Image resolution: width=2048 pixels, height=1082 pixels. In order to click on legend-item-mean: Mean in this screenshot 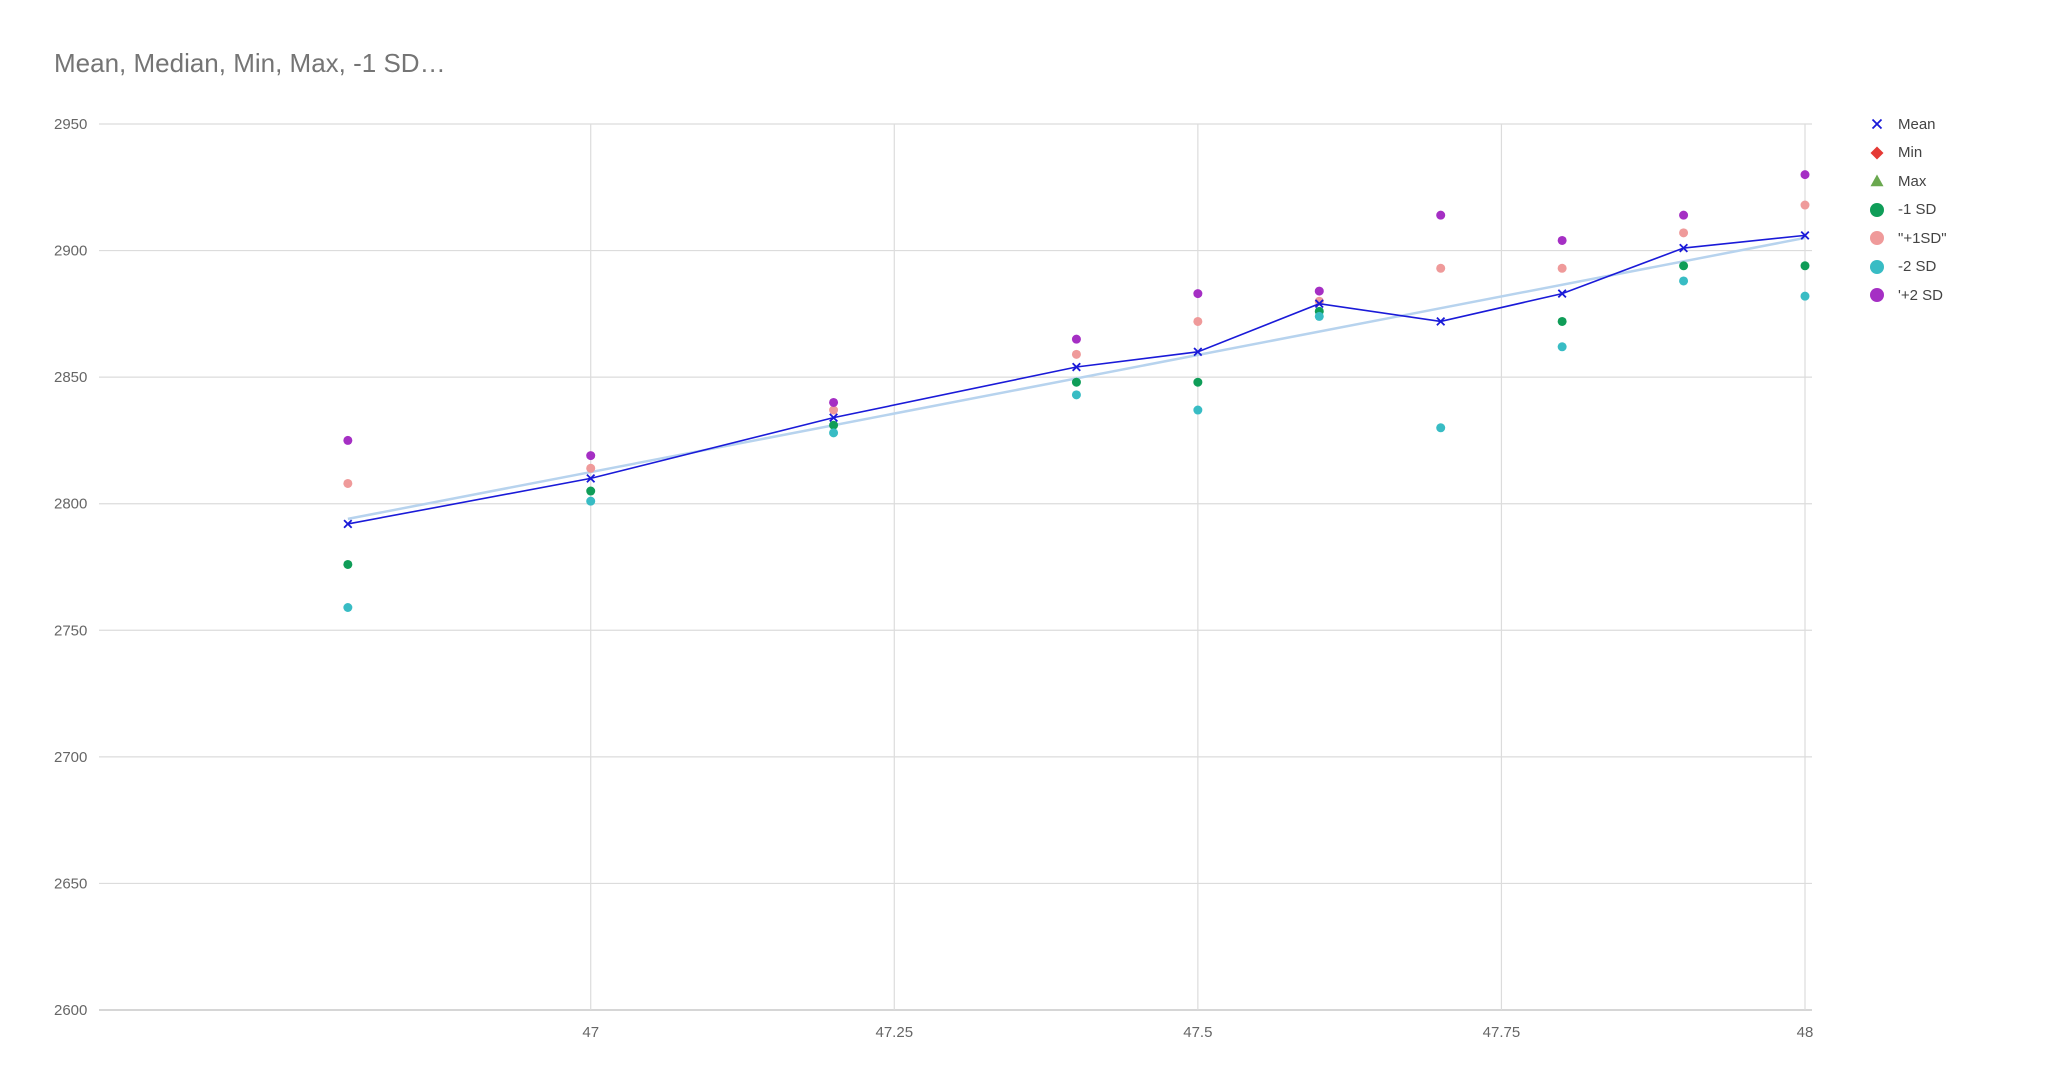, I will do `click(1906, 124)`.